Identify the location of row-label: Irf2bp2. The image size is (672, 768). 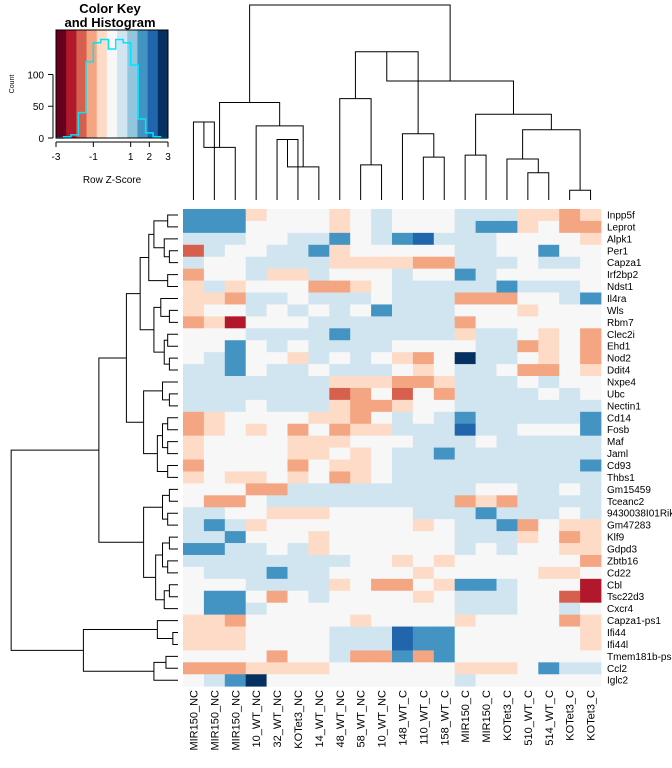
(623, 275).